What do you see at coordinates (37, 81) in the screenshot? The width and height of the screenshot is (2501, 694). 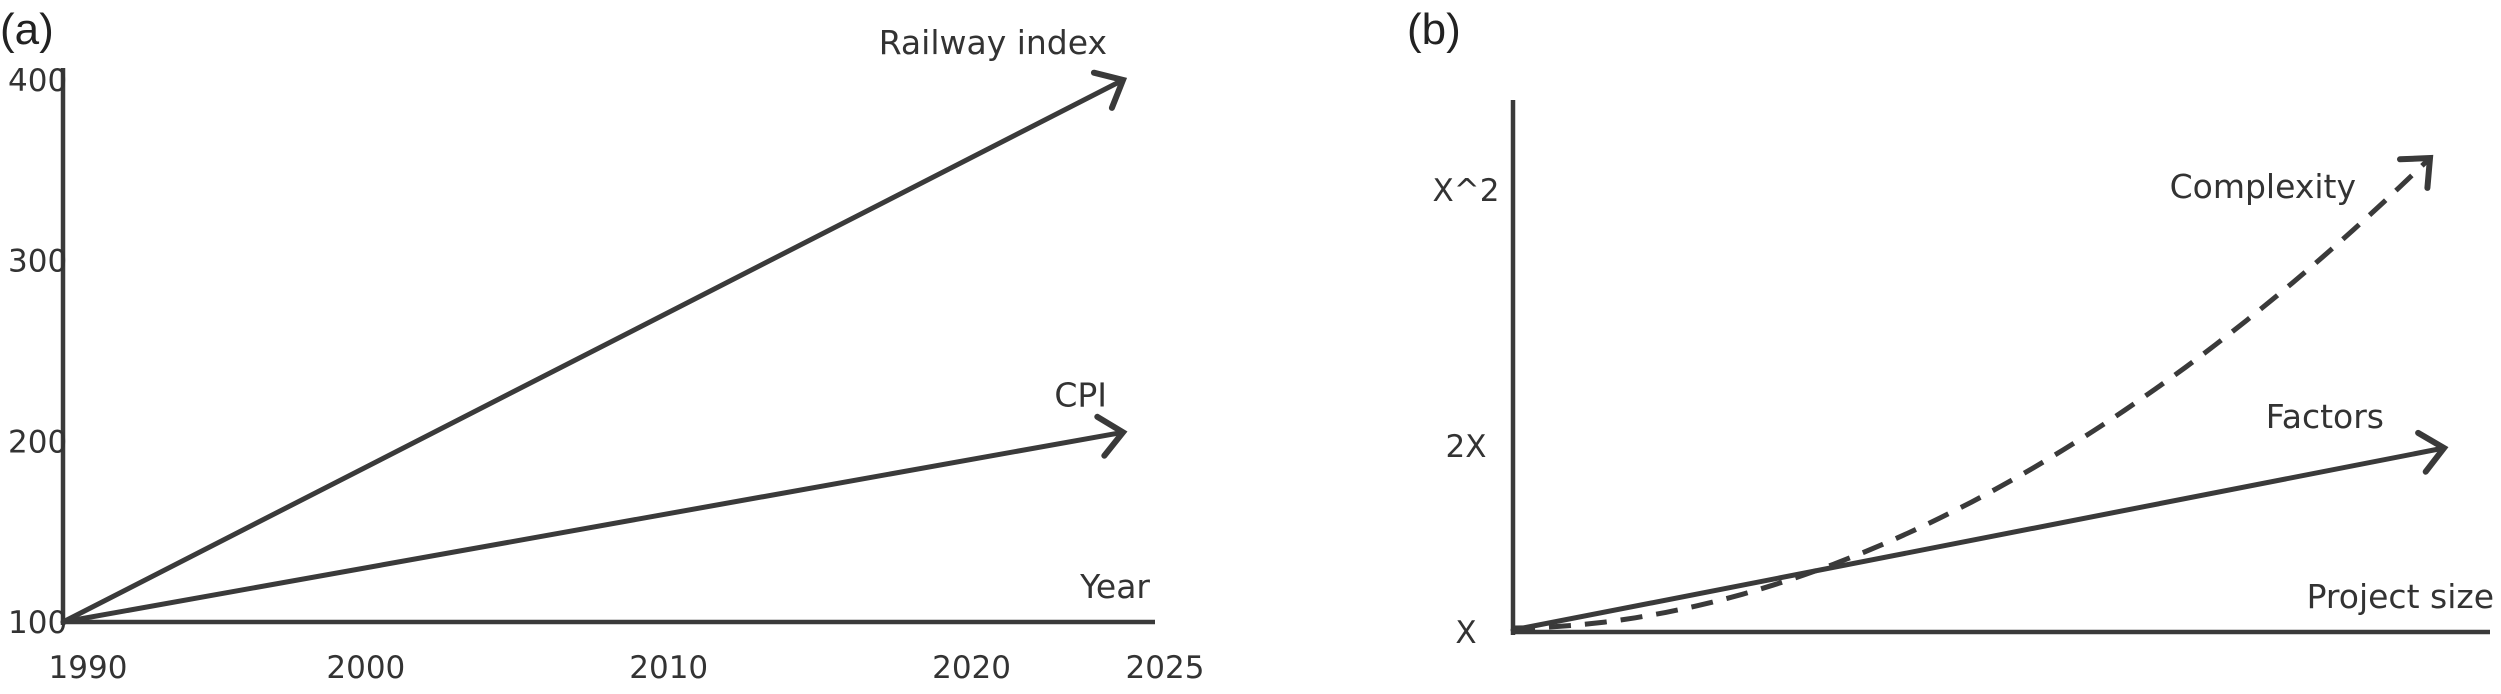 I see `panel-a-y-tick-label: 400` at bounding box center [37, 81].